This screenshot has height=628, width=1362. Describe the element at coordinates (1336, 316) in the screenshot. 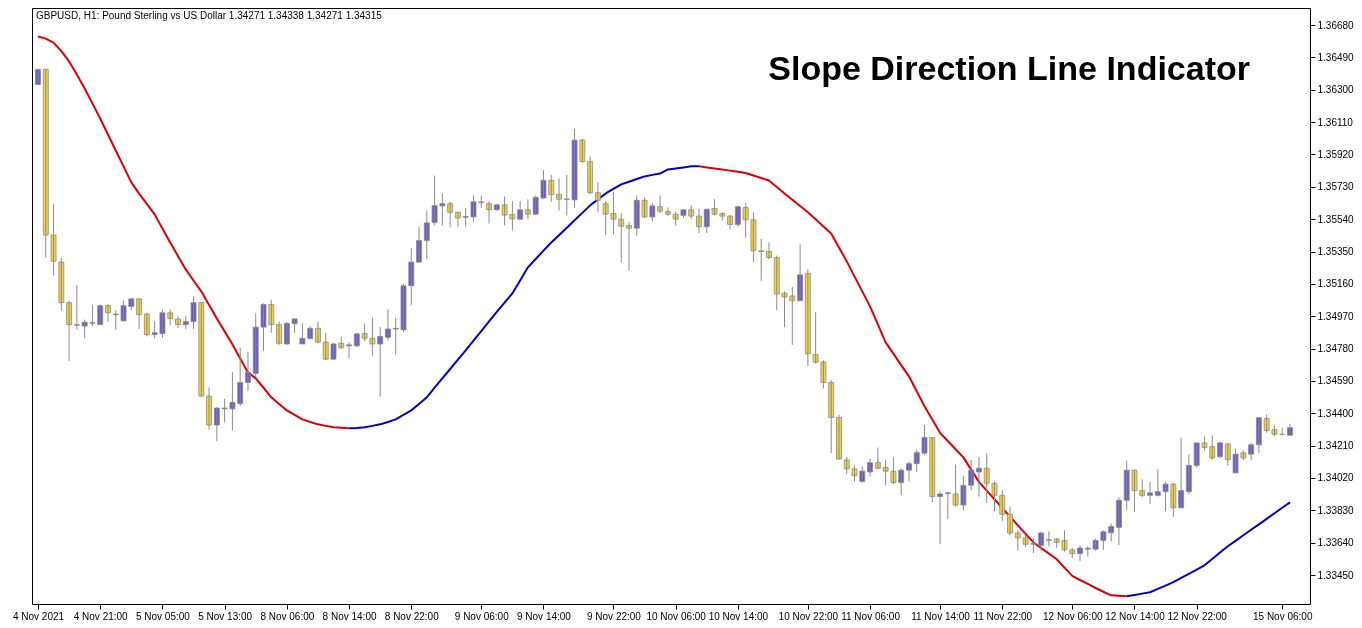

I see `y-tick-label: 1.34970` at that location.